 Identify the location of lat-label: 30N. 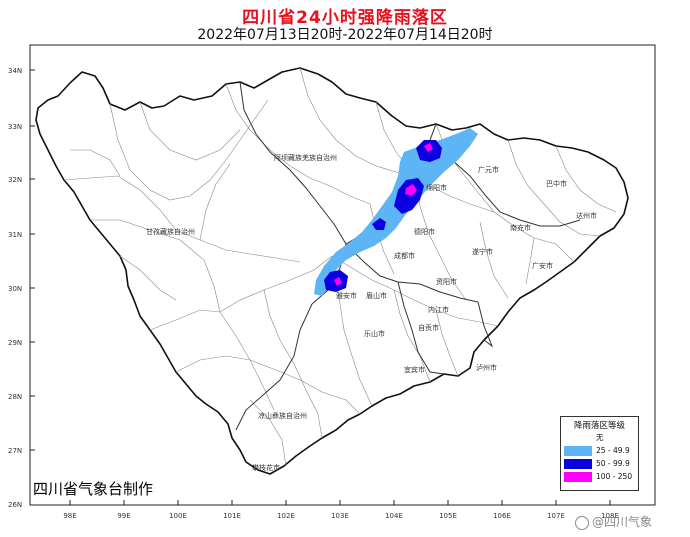
(15, 289).